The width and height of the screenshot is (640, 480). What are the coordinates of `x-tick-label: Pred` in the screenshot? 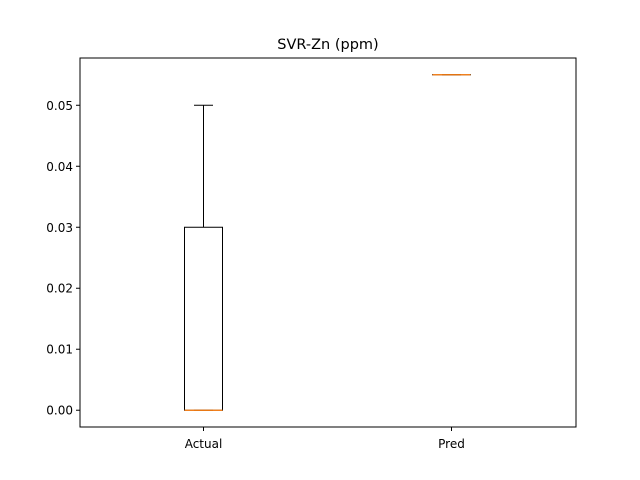 It's located at (451, 444).